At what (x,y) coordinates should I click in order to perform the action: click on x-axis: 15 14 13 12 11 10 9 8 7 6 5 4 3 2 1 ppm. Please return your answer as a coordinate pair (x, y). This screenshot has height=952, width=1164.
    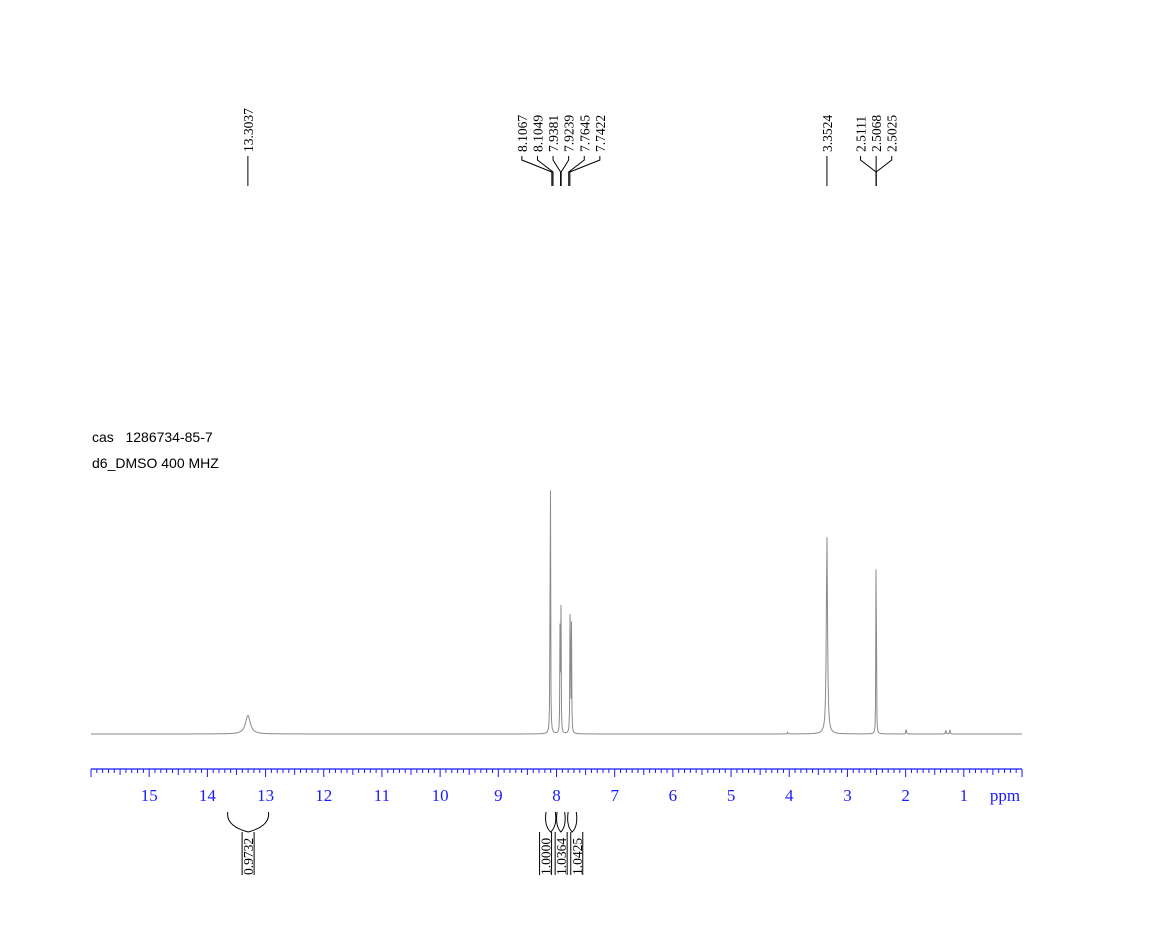
    Looking at the image, I should click on (556, 786).